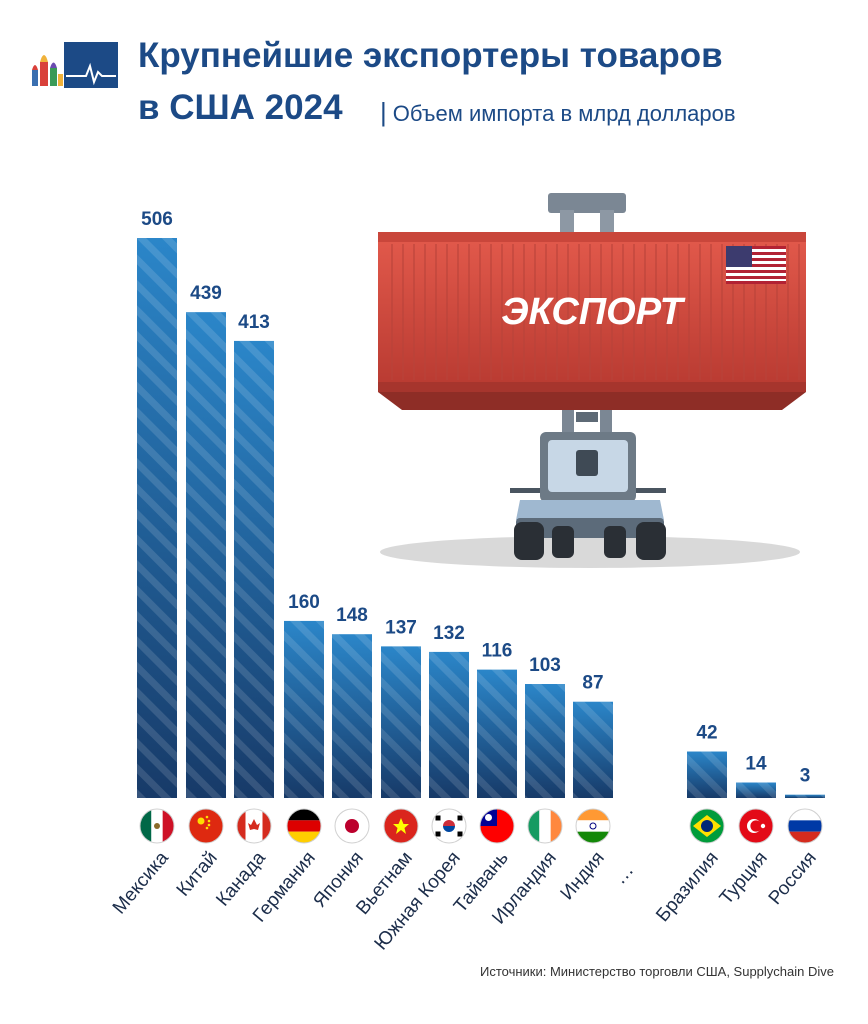  I want to click on data-label: 160, so click(304, 602).